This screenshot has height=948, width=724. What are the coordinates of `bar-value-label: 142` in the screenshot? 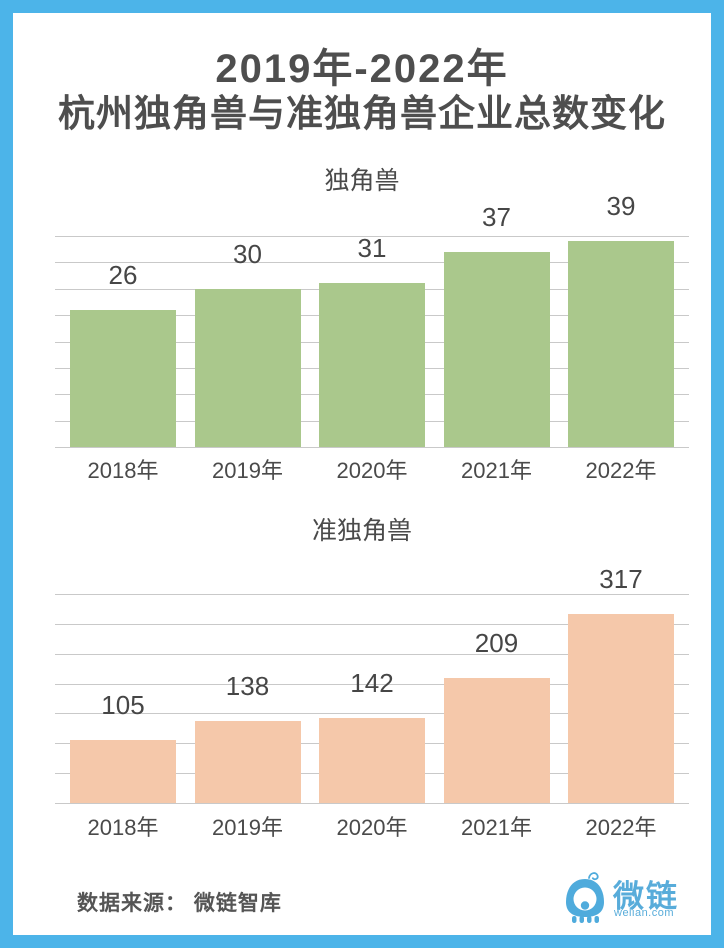 It's located at (372, 683).